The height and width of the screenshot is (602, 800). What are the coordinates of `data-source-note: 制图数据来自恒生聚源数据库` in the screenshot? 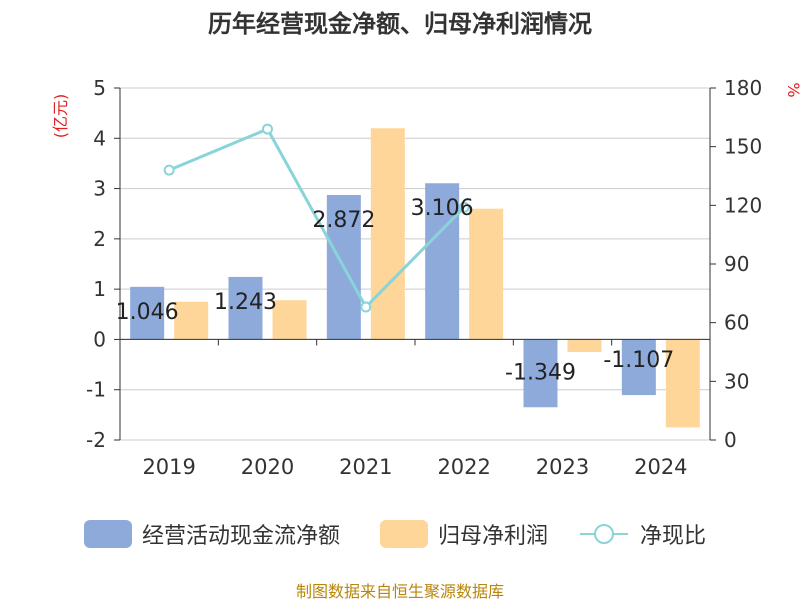 It's located at (399, 591).